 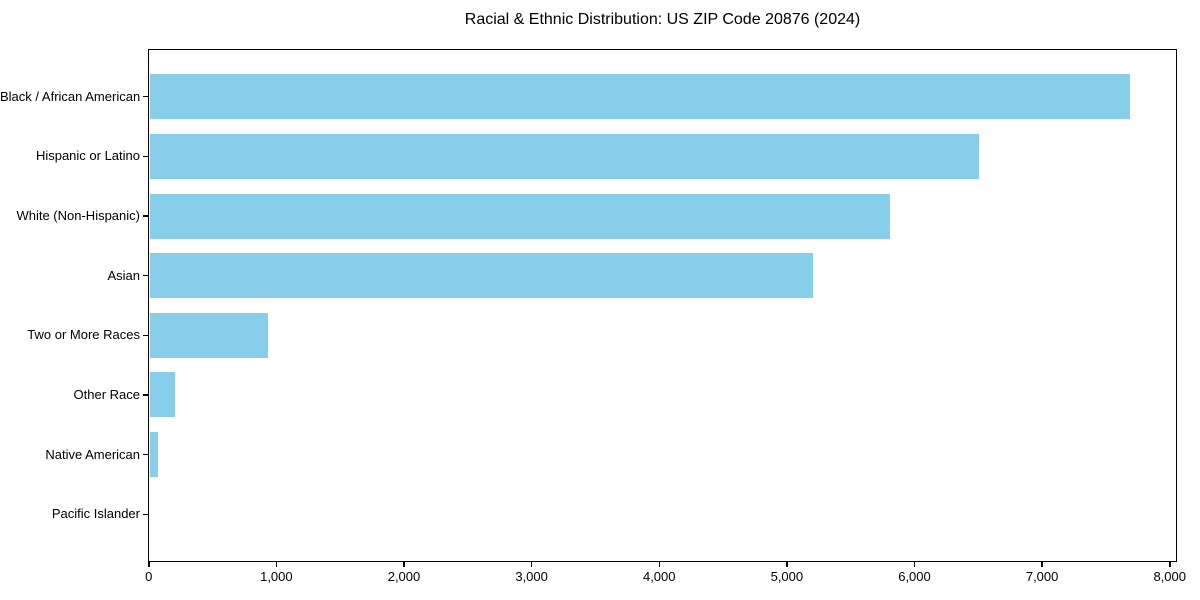 What do you see at coordinates (70, 96) in the screenshot?
I see `y-tick-label-black-african-american: Black / African American` at bounding box center [70, 96].